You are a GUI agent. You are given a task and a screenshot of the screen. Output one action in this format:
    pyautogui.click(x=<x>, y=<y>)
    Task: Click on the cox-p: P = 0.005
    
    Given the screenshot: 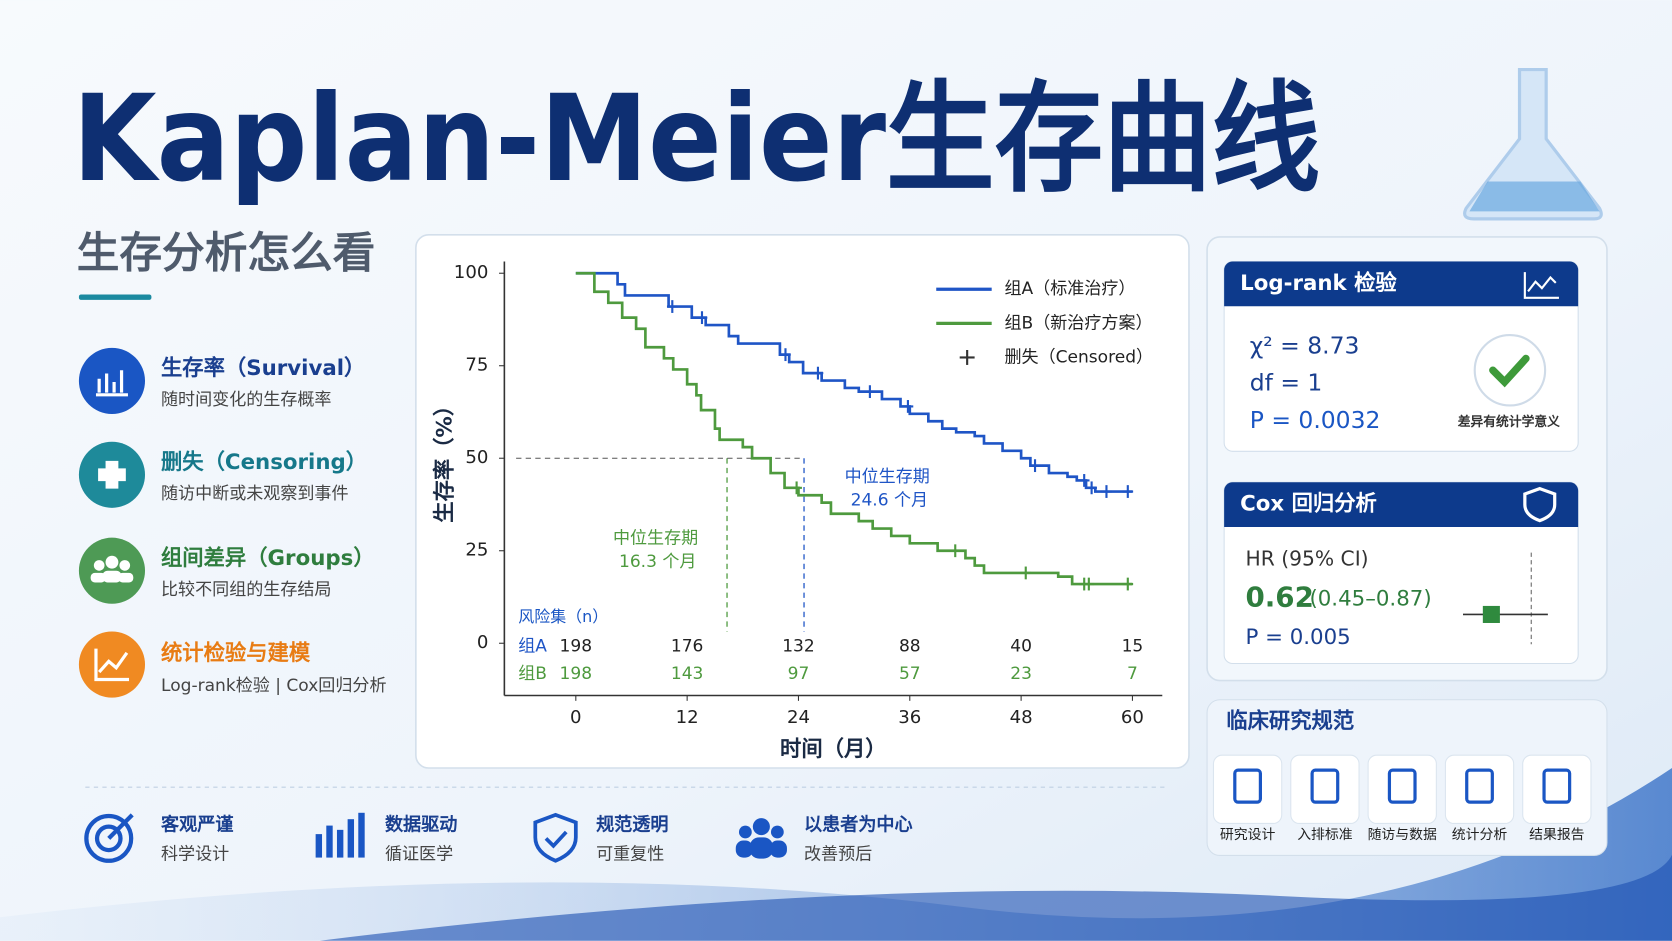 What is the action you would take?
    pyautogui.click(x=1297, y=637)
    